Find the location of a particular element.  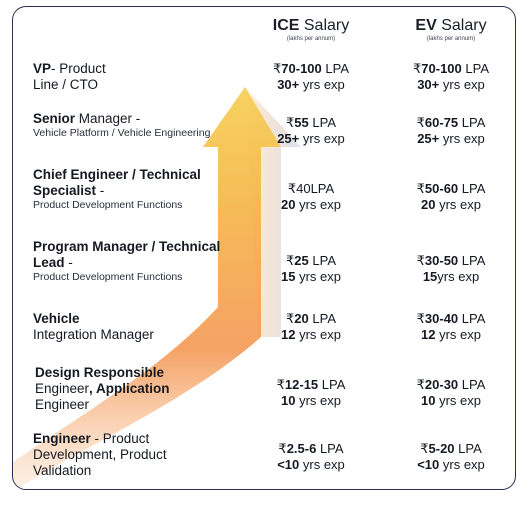

salary-value: 5-20 is located at coordinates (441, 448).